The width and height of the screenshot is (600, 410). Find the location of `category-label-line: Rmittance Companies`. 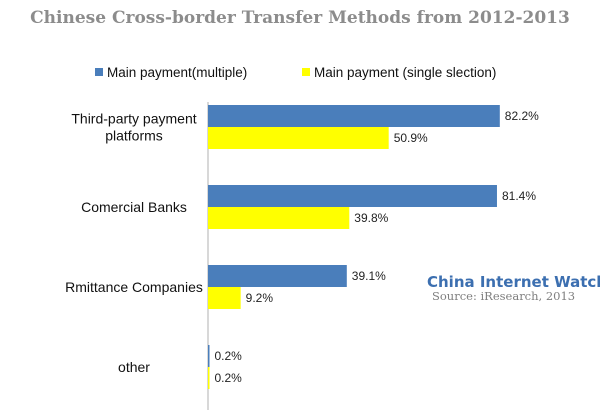

category-label-line: Rmittance Companies is located at coordinates (134, 287).